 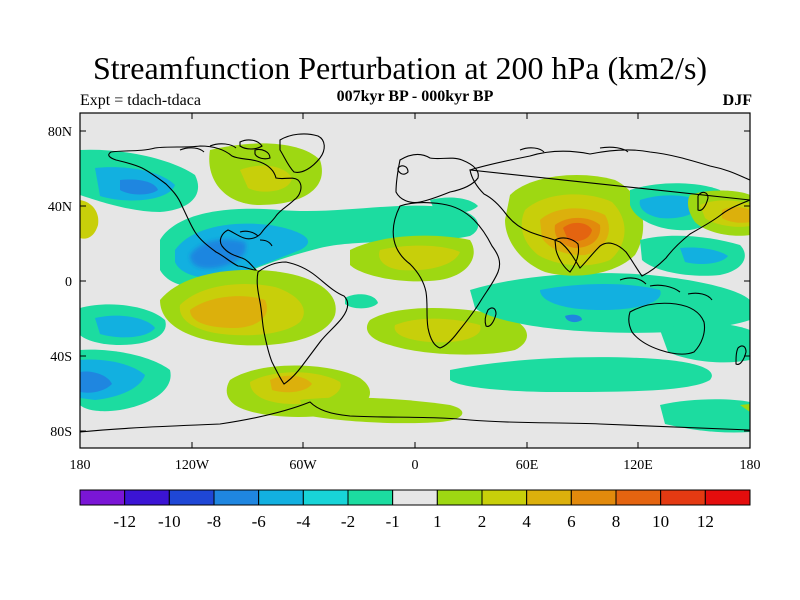 I want to click on y-tick-label-40n: 40N, so click(x=60, y=207).